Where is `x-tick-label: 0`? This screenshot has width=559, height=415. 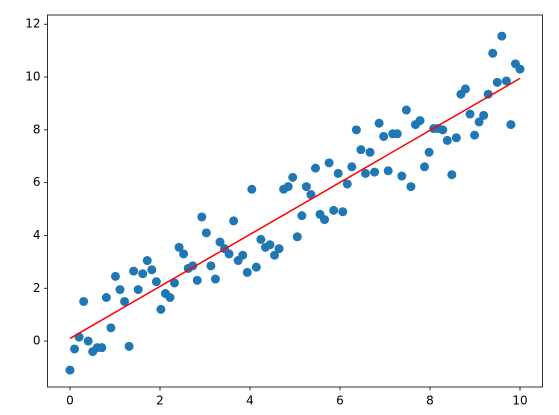 x-tick-label: 0 is located at coordinates (70, 401).